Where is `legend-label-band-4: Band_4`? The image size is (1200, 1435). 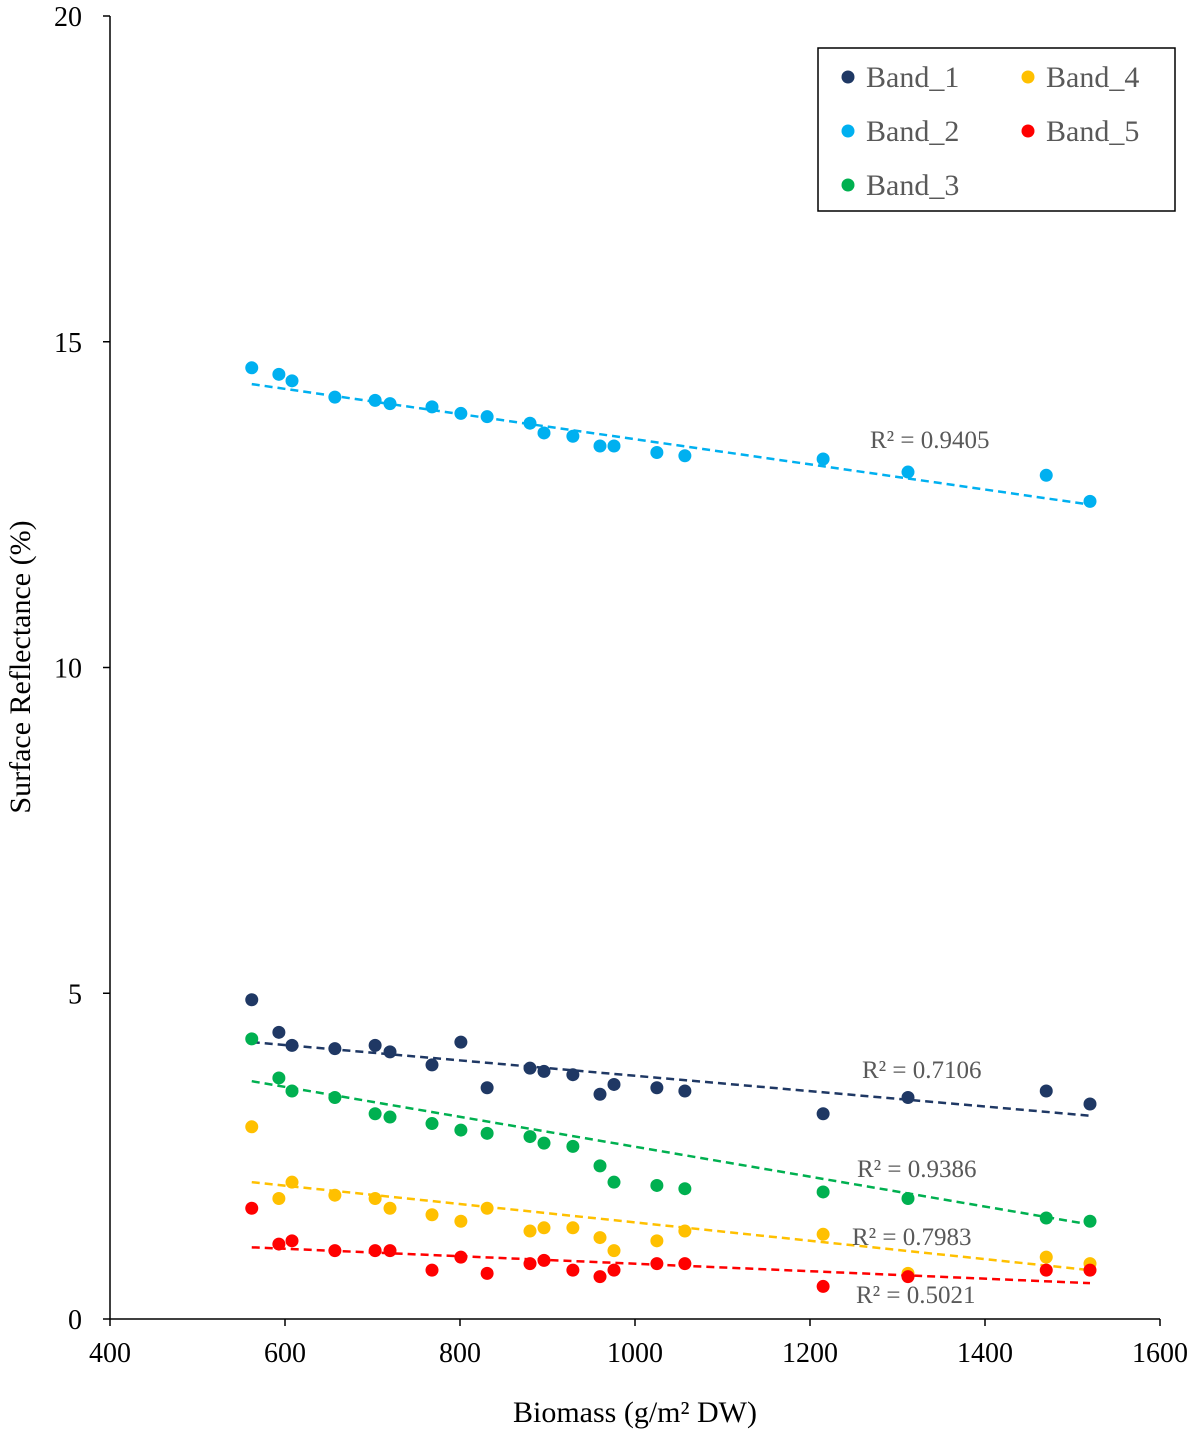 legend-label-band-4: Band_4 is located at coordinates (1092, 77).